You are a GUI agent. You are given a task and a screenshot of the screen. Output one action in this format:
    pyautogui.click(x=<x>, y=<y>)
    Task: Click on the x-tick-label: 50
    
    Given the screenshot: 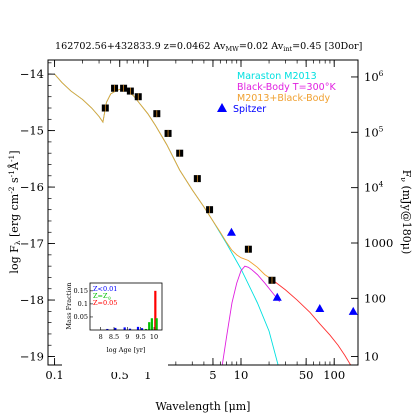 What is the action you would take?
    pyautogui.click(x=306, y=375)
    